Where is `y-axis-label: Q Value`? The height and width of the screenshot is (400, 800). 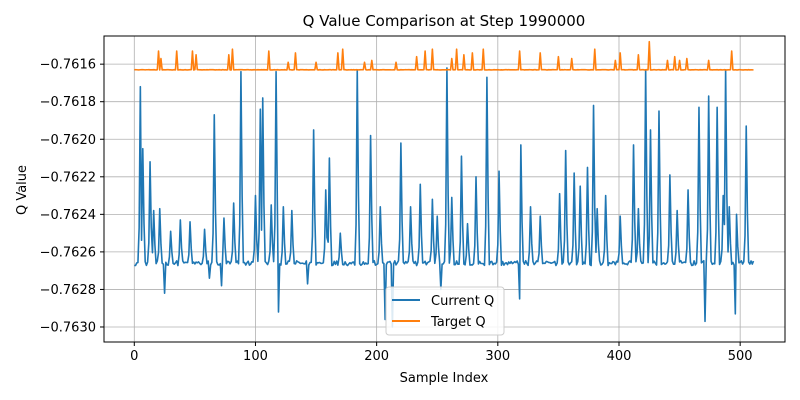 y-axis-label: Q Value is located at coordinates (22, 190).